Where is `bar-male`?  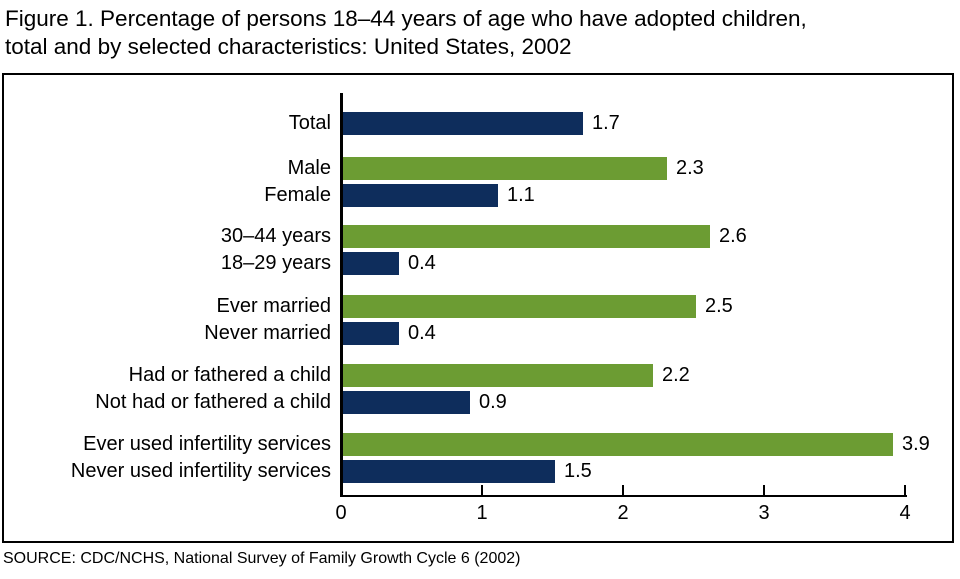
bar-male is located at coordinates (505, 168).